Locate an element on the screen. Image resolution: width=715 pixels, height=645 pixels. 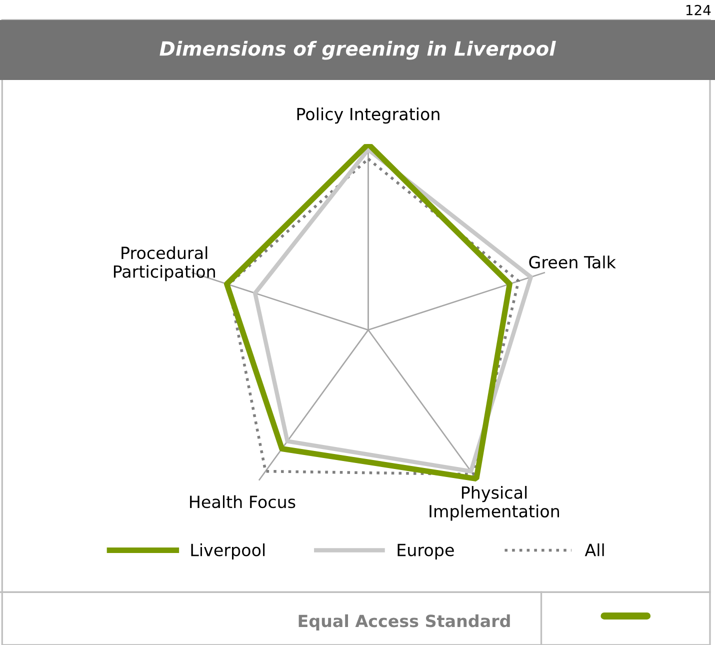
legend-label: Europe is located at coordinates (426, 552).